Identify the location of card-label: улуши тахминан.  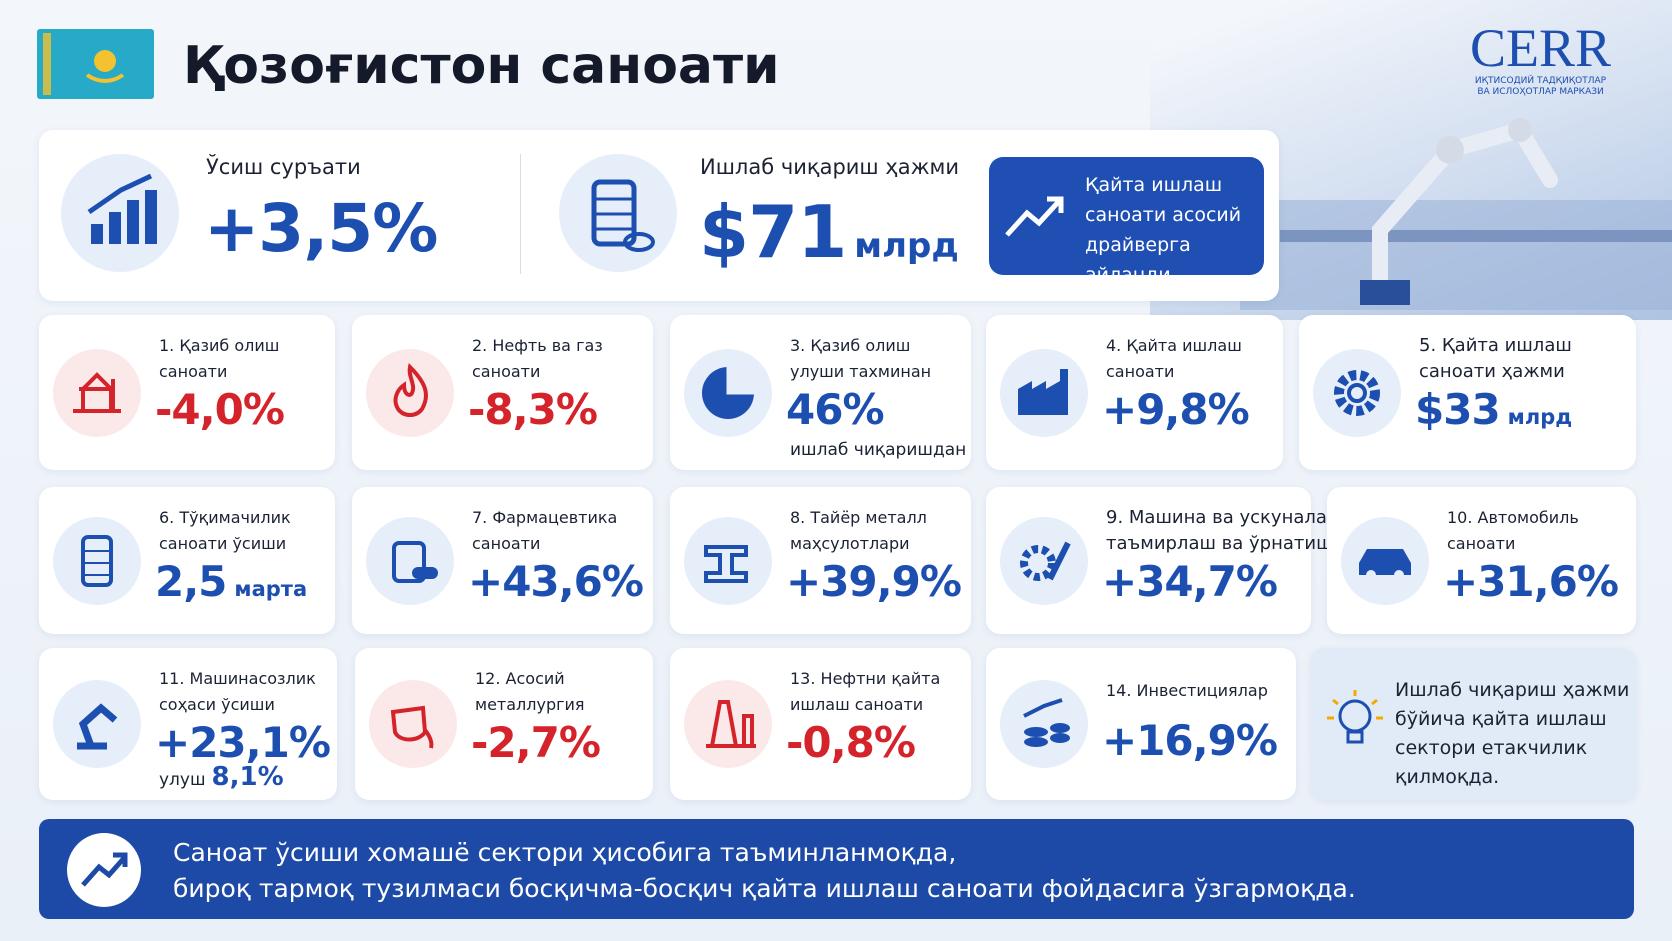
(861, 371).